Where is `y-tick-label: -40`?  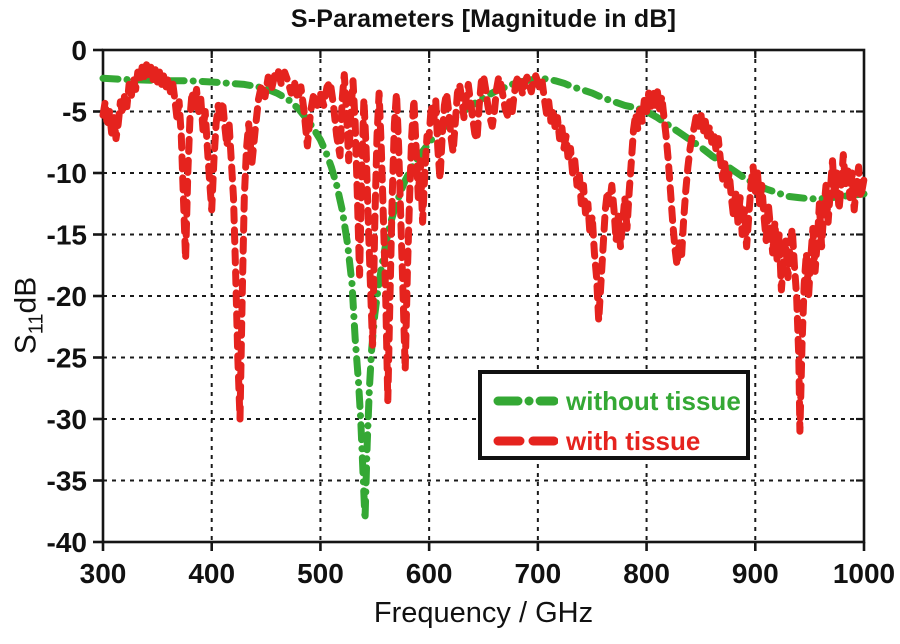 y-tick-label: -40 is located at coordinates (67, 542).